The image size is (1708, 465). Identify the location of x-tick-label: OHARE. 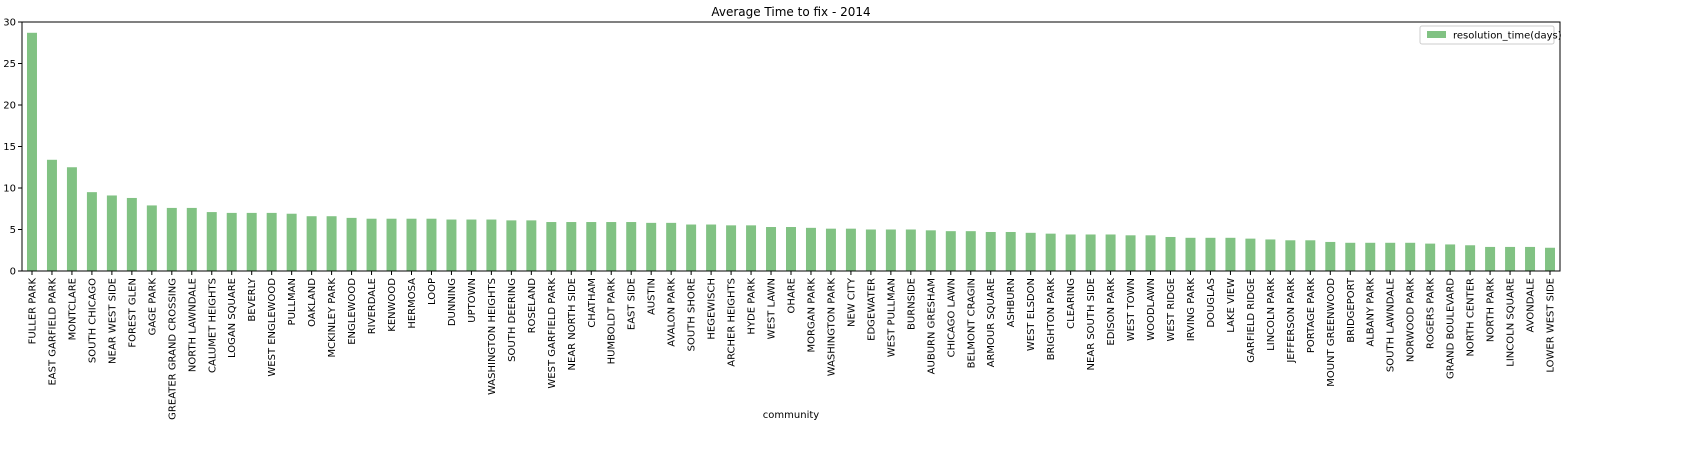
(792, 296).